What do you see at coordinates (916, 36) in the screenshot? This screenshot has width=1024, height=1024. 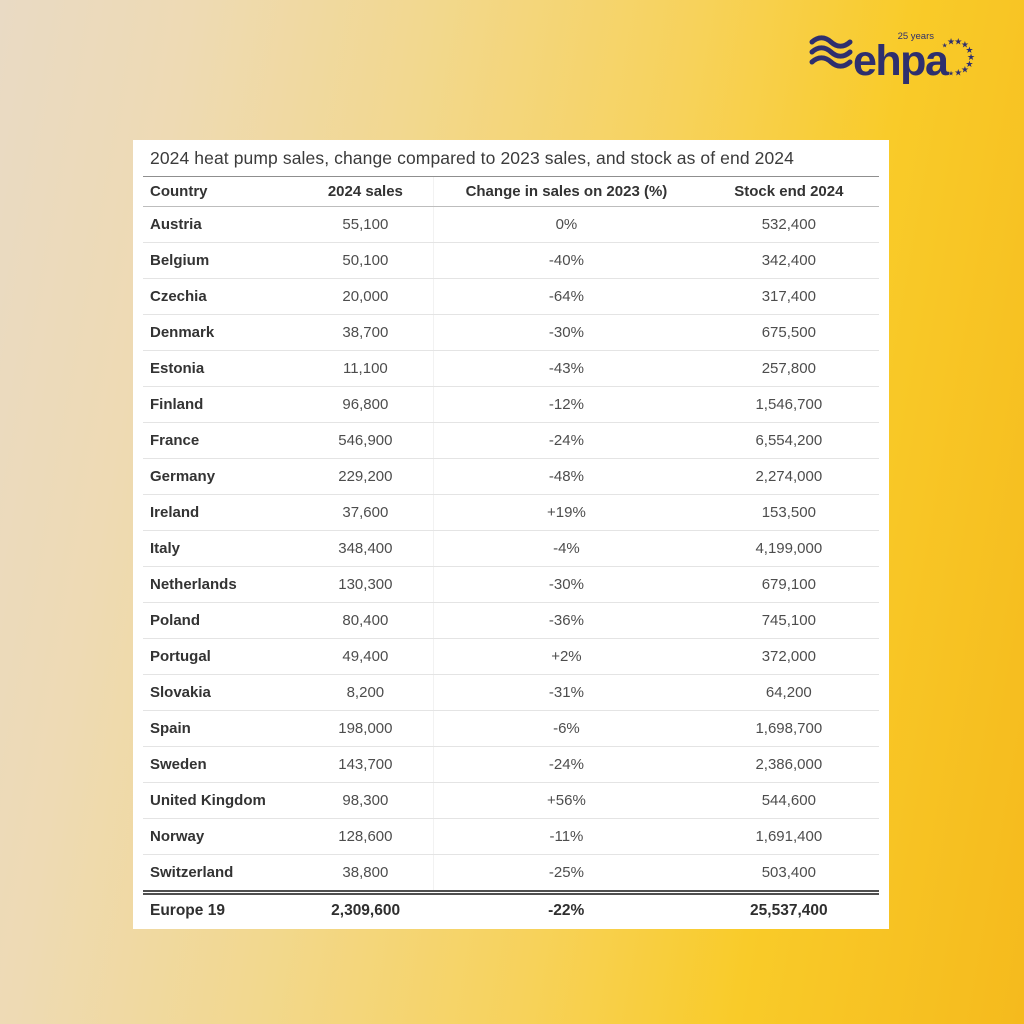 I see `logo-tagline: 25 years` at bounding box center [916, 36].